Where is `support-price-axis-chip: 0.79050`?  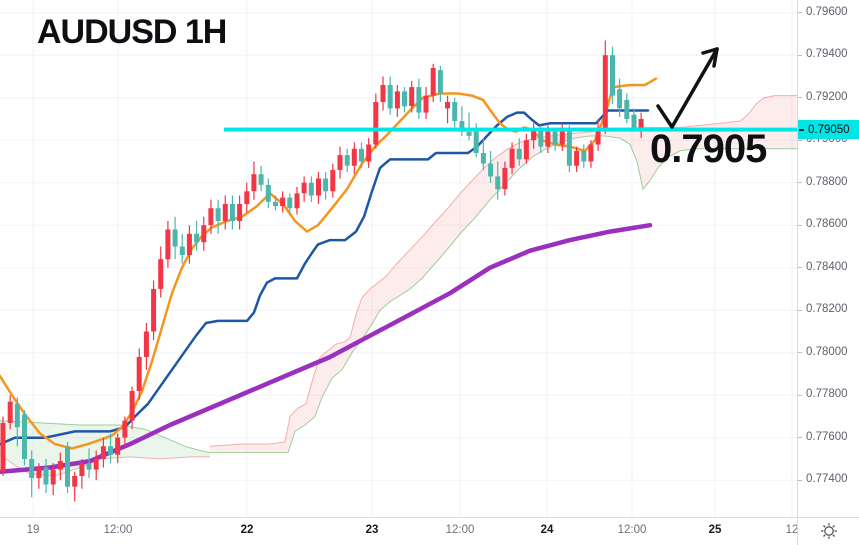
support-price-axis-chip: 0.79050 is located at coordinates (828, 129).